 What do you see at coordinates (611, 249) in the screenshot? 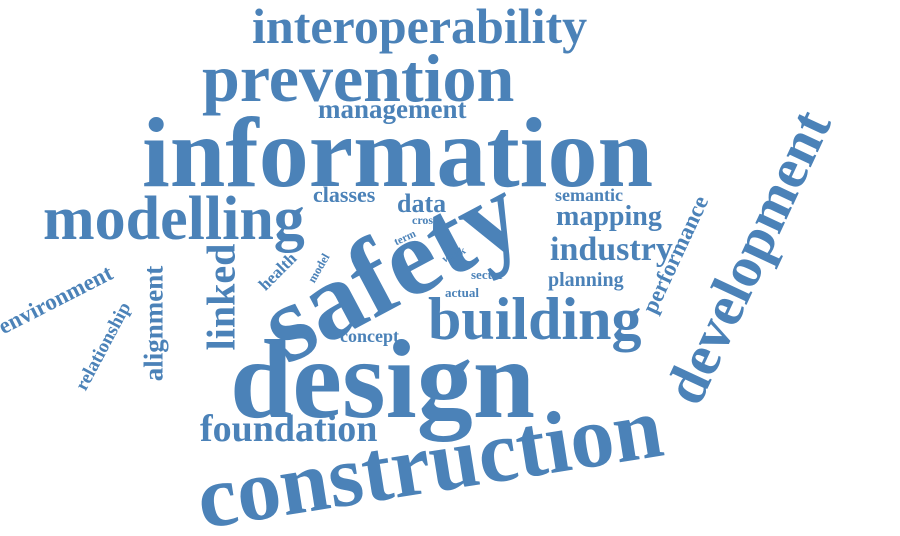
I see `word-industry: industry` at bounding box center [611, 249].